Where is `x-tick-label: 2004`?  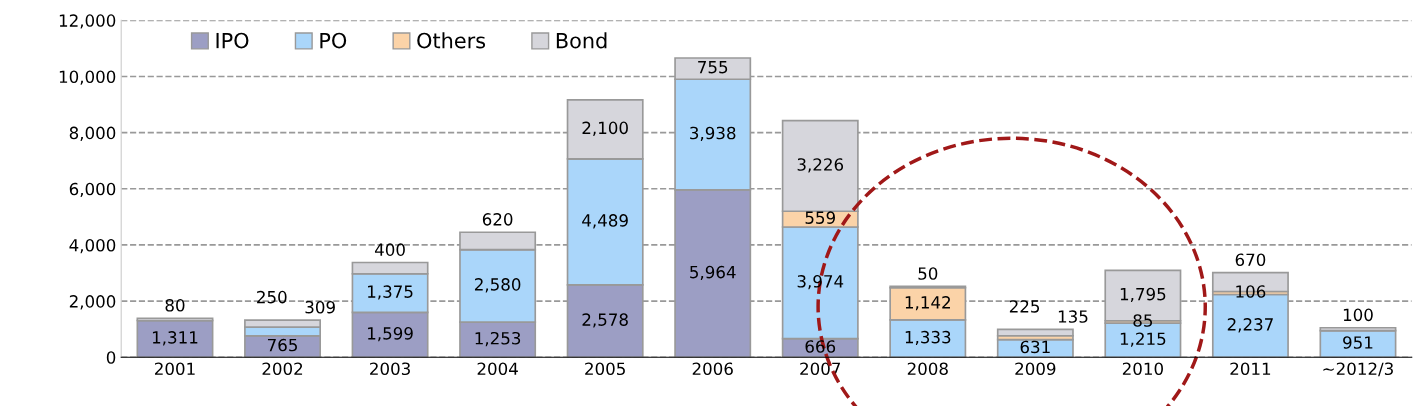
x-tick-label: 2004 is located at coordinates (497, 369).